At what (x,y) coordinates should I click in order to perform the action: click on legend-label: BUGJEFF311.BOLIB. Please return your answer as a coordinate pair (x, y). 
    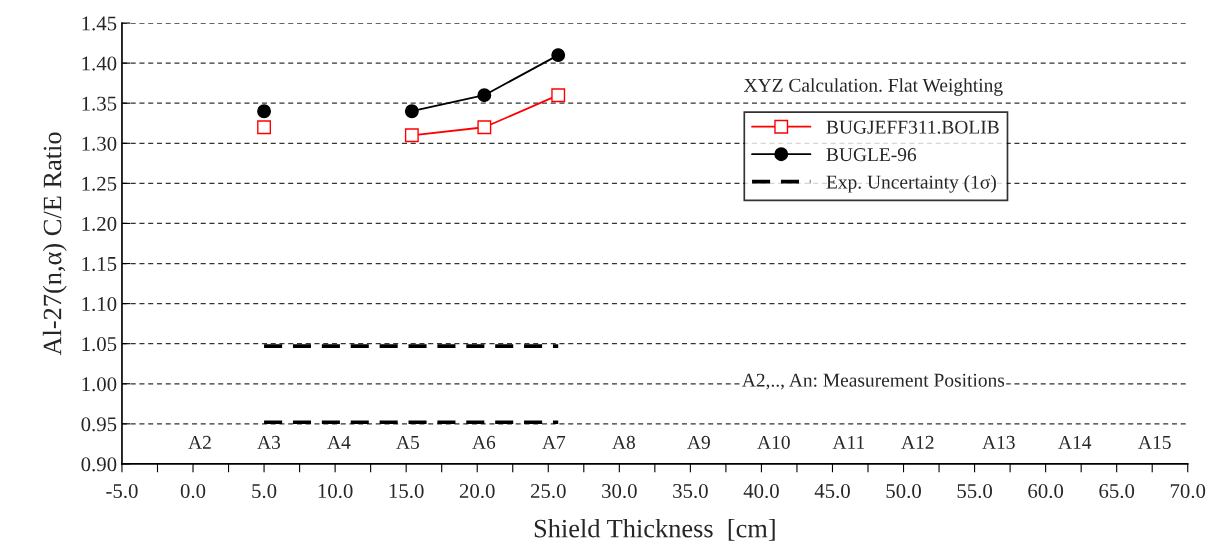
    Looking at the image, I should click on (912, 127).